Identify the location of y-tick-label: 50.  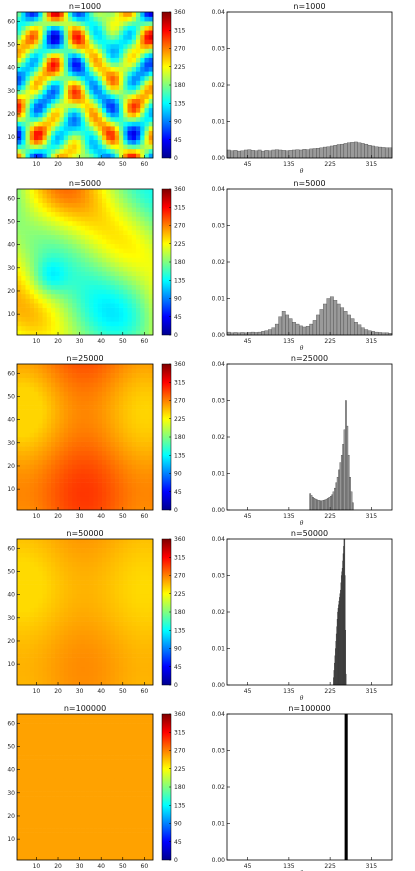
(11, 221).